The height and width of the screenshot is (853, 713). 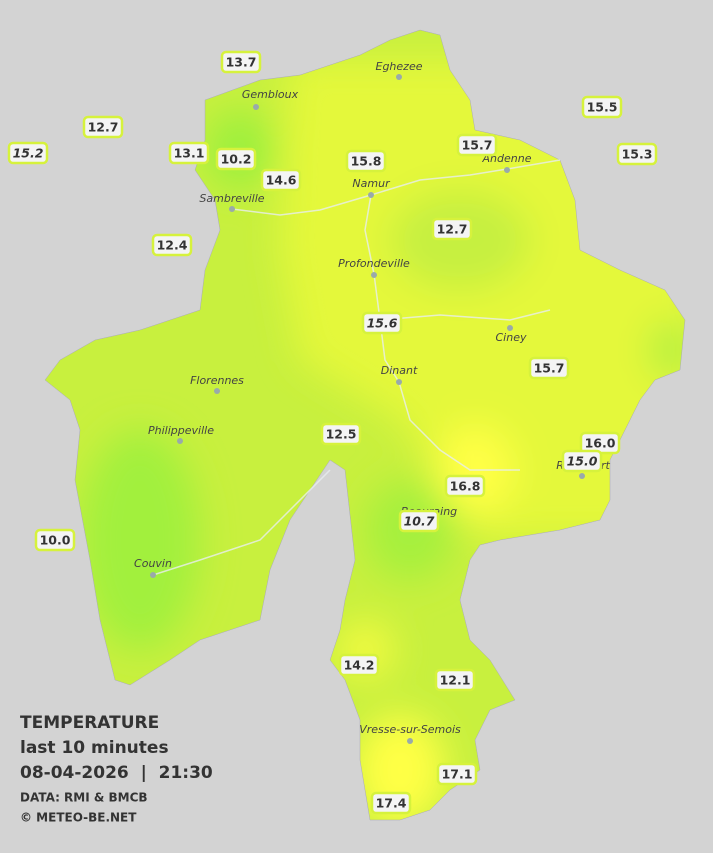 I want to click on station-value: 15.6, so click(x=382, y=323).